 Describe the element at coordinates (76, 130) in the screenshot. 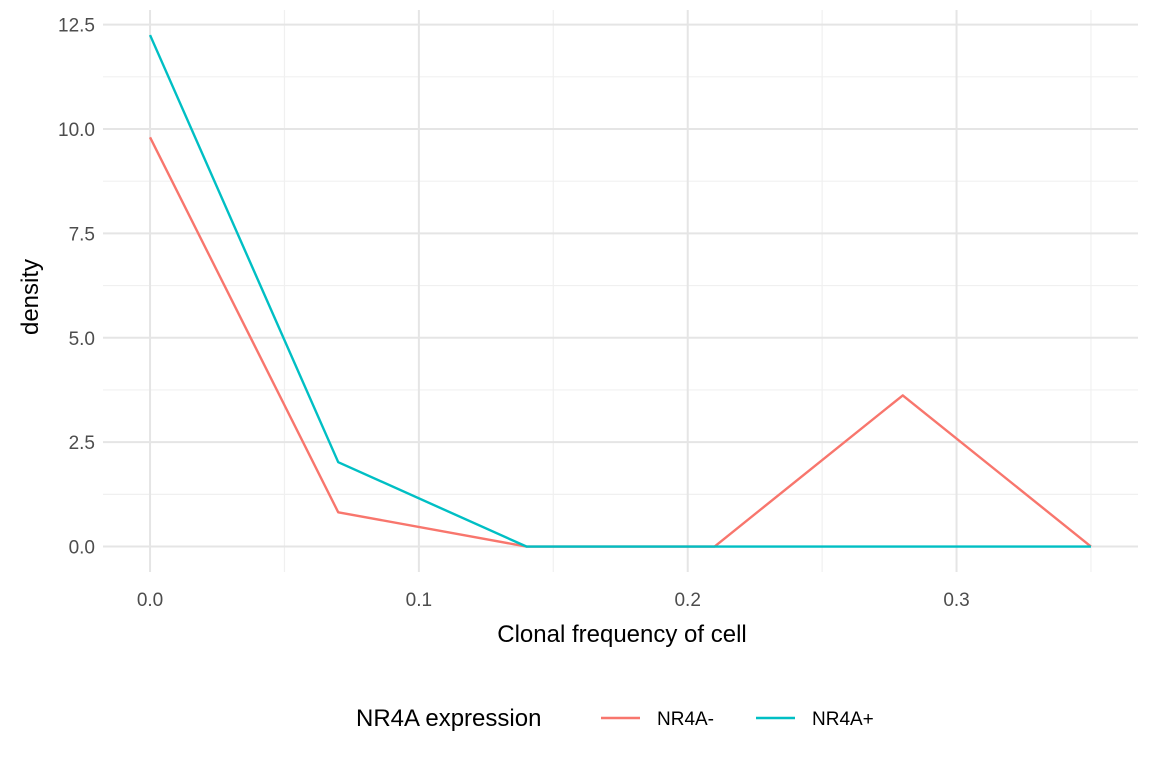

I see `y-tick-label: 10.0` at that location.